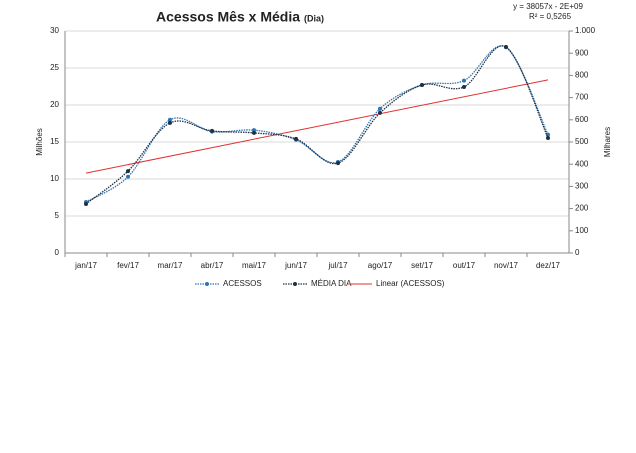  Describe the element at coordinates (582, 163) in the screenshot. I see `y2-tick-label: 400` at that location.